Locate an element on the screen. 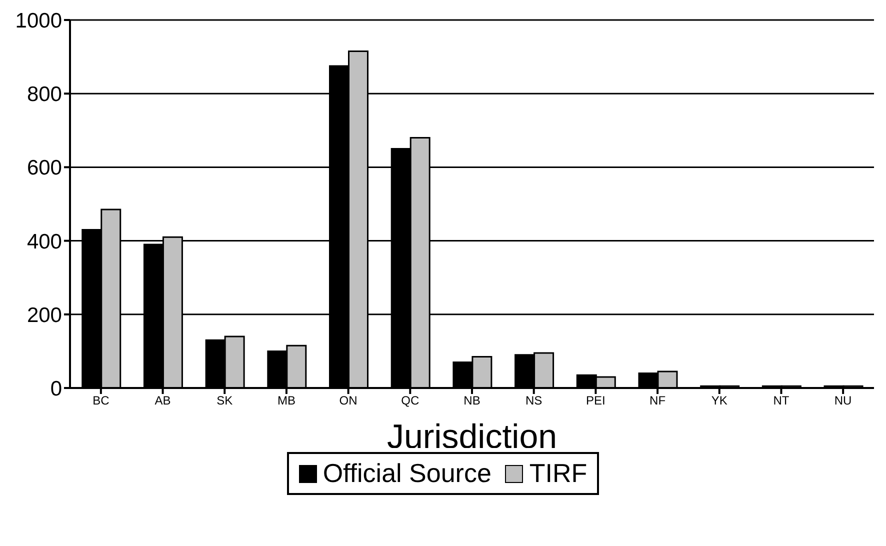  x-tick-label: PEI is located at coordinates (596, 401).